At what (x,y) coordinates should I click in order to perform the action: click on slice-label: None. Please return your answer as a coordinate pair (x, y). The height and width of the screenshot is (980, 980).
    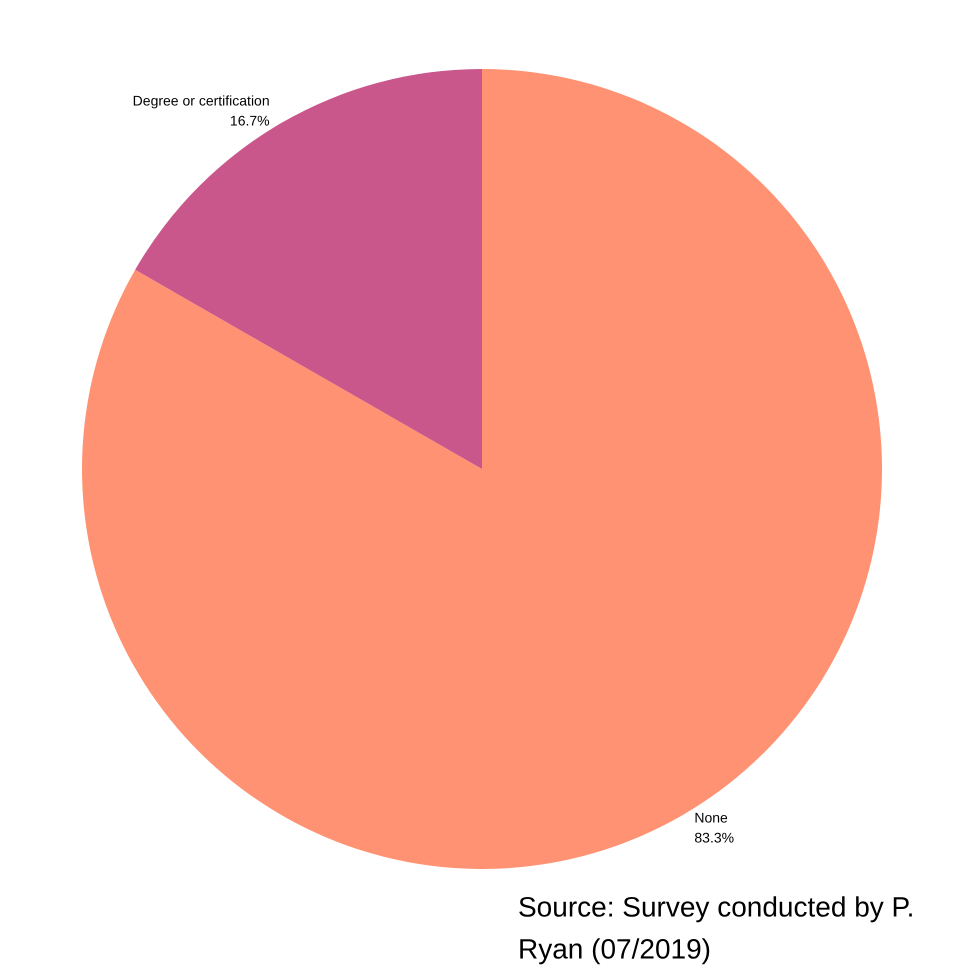
    Looking at the image, I should click on (711, 817).